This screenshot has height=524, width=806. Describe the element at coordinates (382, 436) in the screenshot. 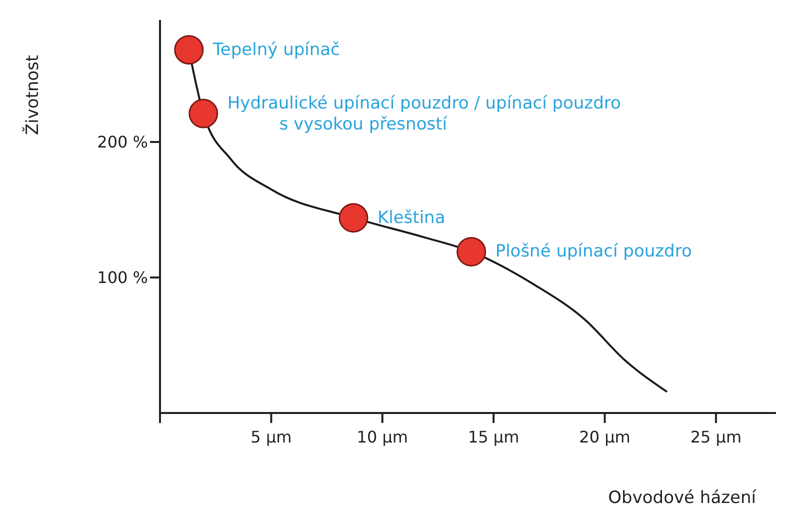

I see `x-tick-label: 10 µm` at that location.